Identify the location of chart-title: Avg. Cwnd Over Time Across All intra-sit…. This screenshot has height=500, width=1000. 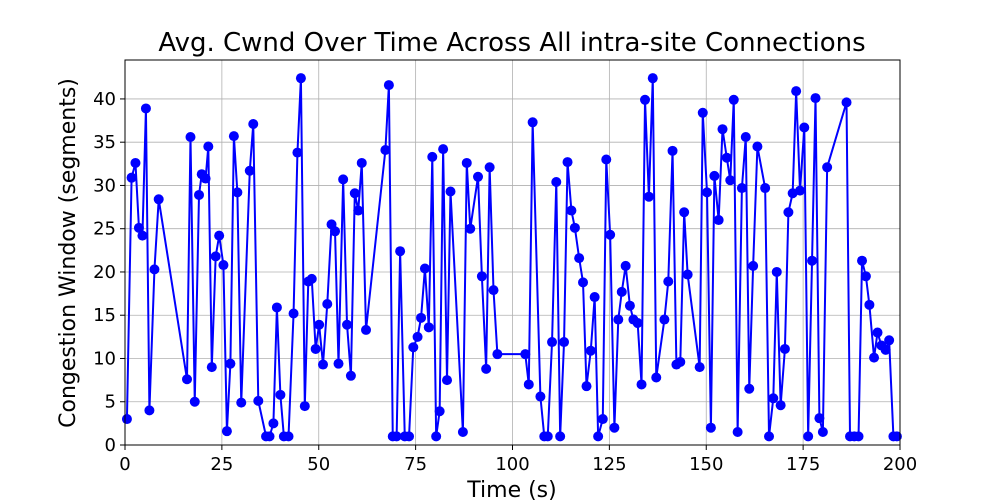
(511, 43).